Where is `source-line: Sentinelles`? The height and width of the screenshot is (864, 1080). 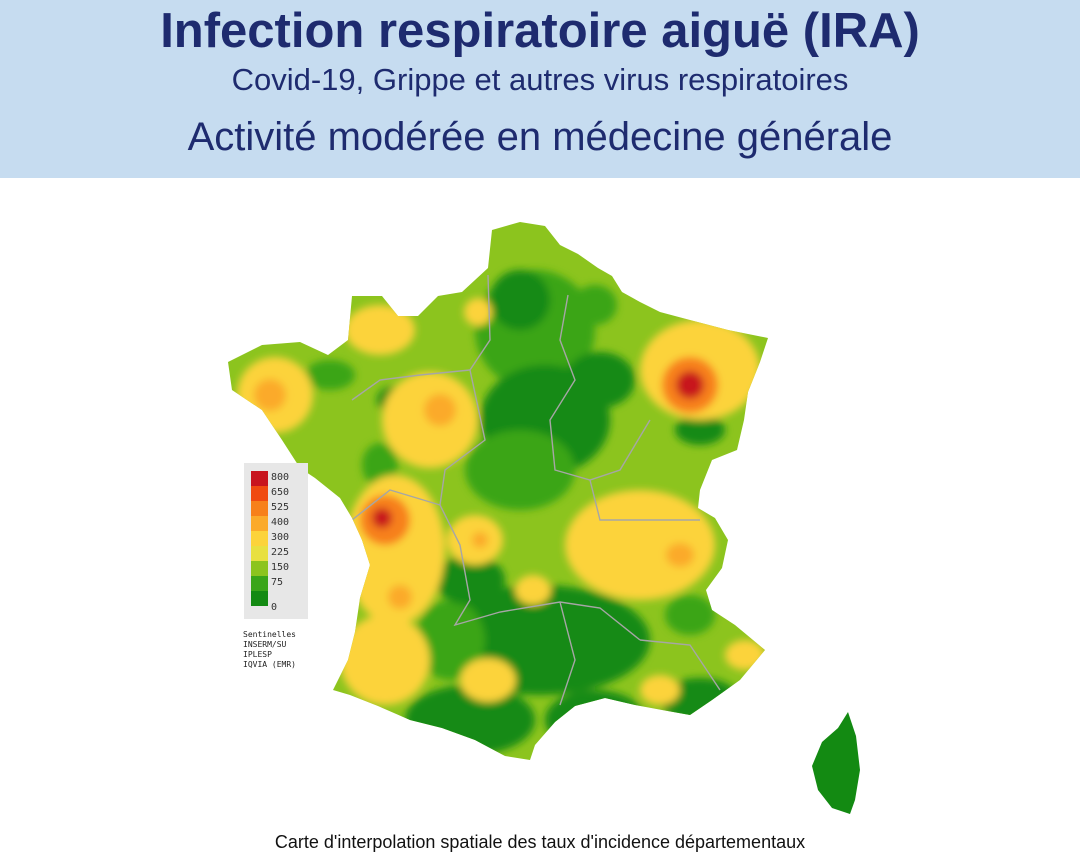 source-line: Sentinelles is located at coordinates (269, 634).